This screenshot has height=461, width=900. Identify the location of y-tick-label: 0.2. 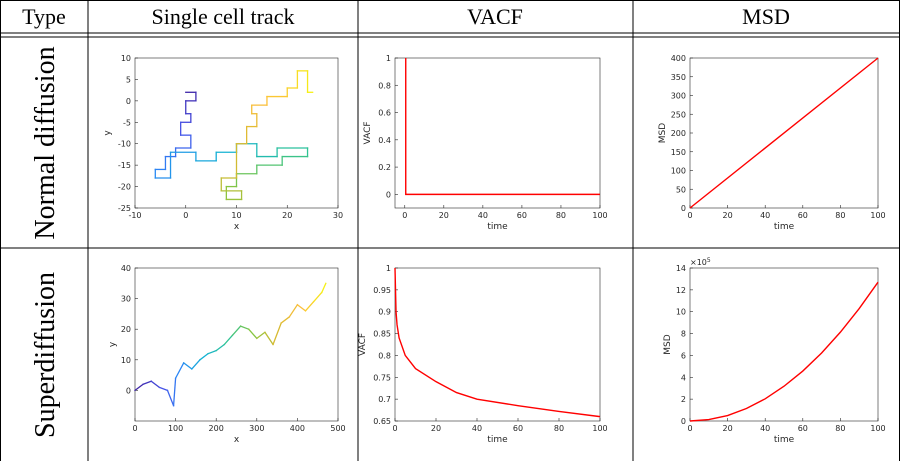
(384, 167).